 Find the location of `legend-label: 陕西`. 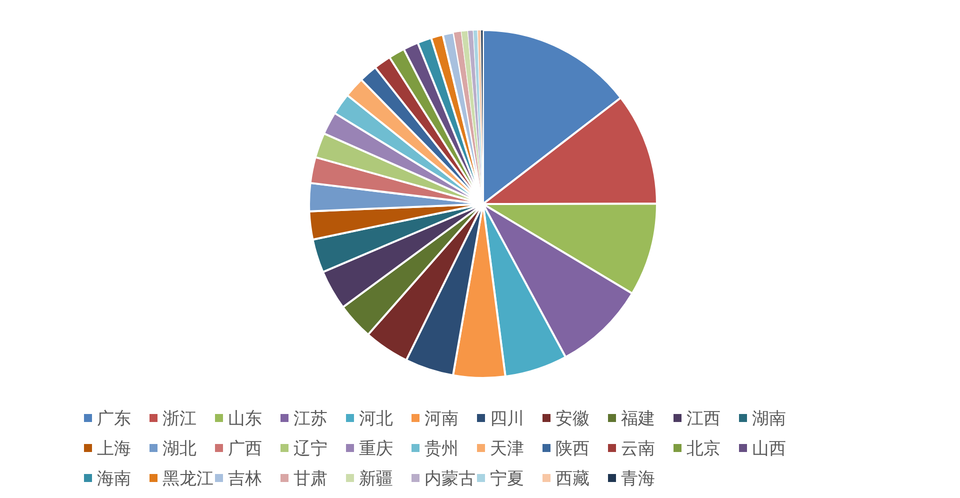

legend-label: 陕西 is located at coordinates (573, 449).